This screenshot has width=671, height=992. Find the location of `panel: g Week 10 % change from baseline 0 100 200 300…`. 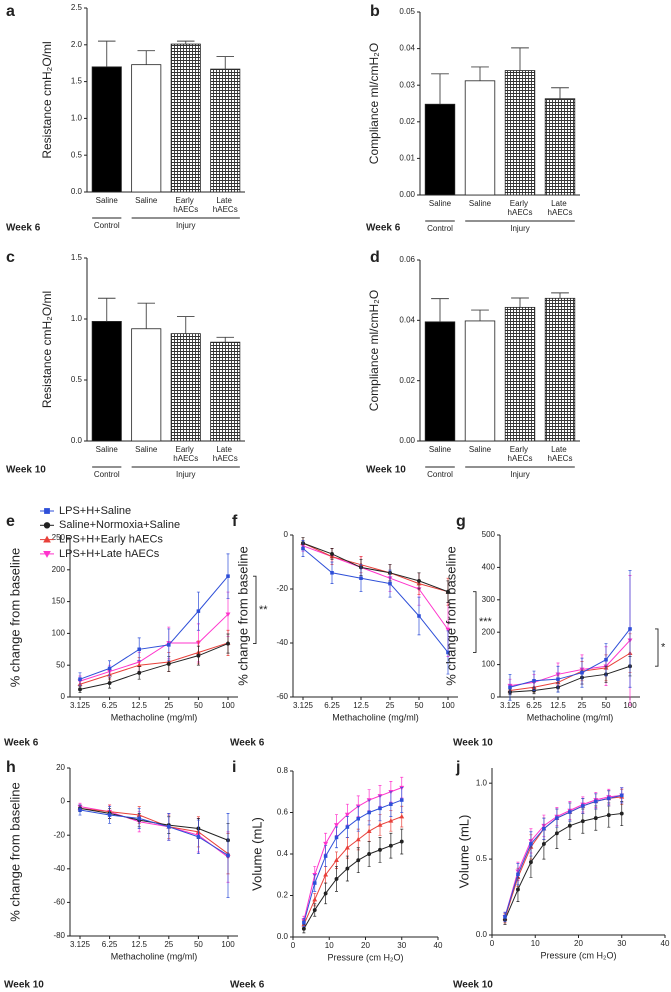

panel: g Week 10 % change from baseline 0 100 200 300… is located at coordinates (554, 630).